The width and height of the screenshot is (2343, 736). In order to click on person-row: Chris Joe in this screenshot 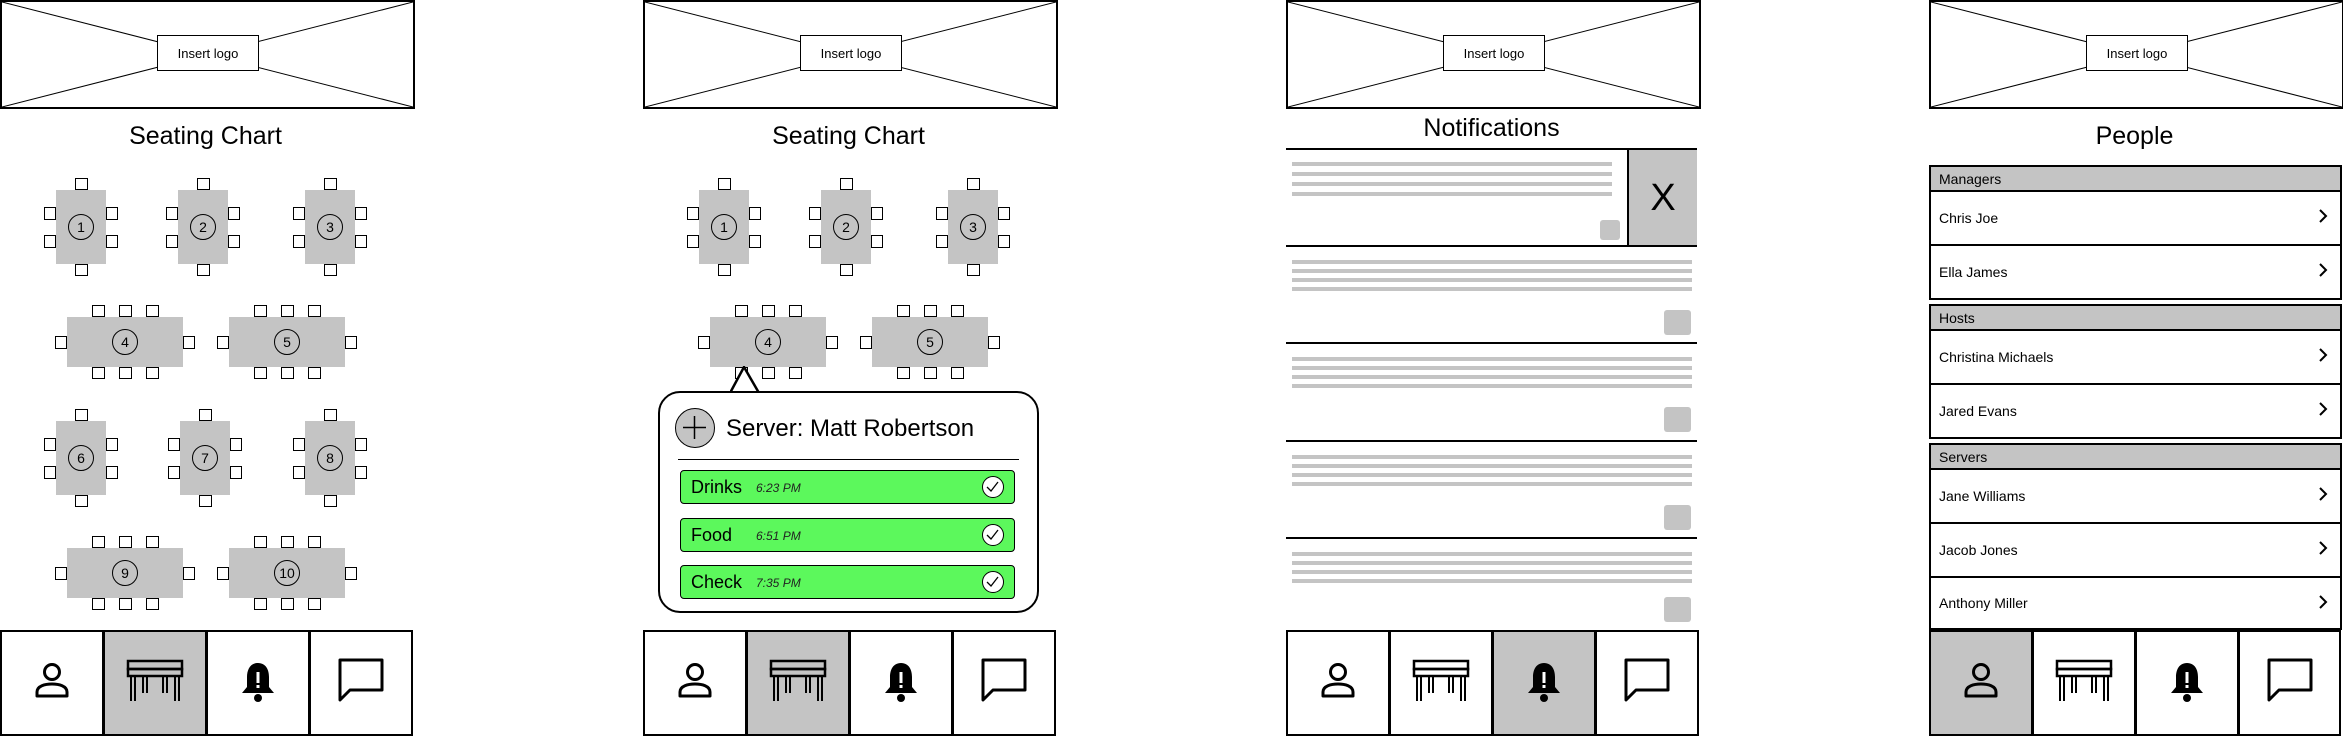, I will do `click(2135, 219)`.